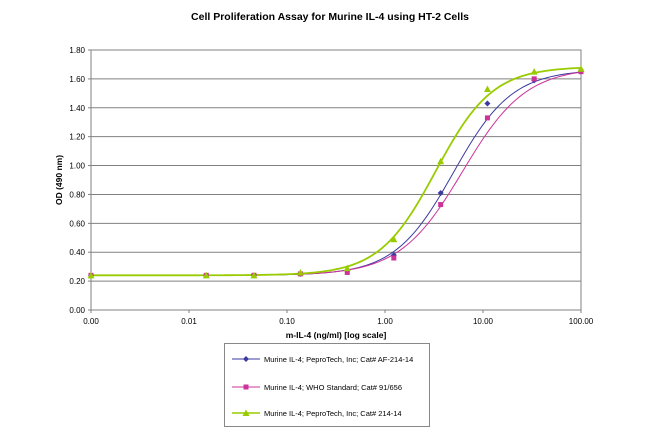 The height and width of the screenshot is (442, 650). I want to click on x-axis-label: m-IL-4 (ng/ml) [log scale], so click(336, 335).